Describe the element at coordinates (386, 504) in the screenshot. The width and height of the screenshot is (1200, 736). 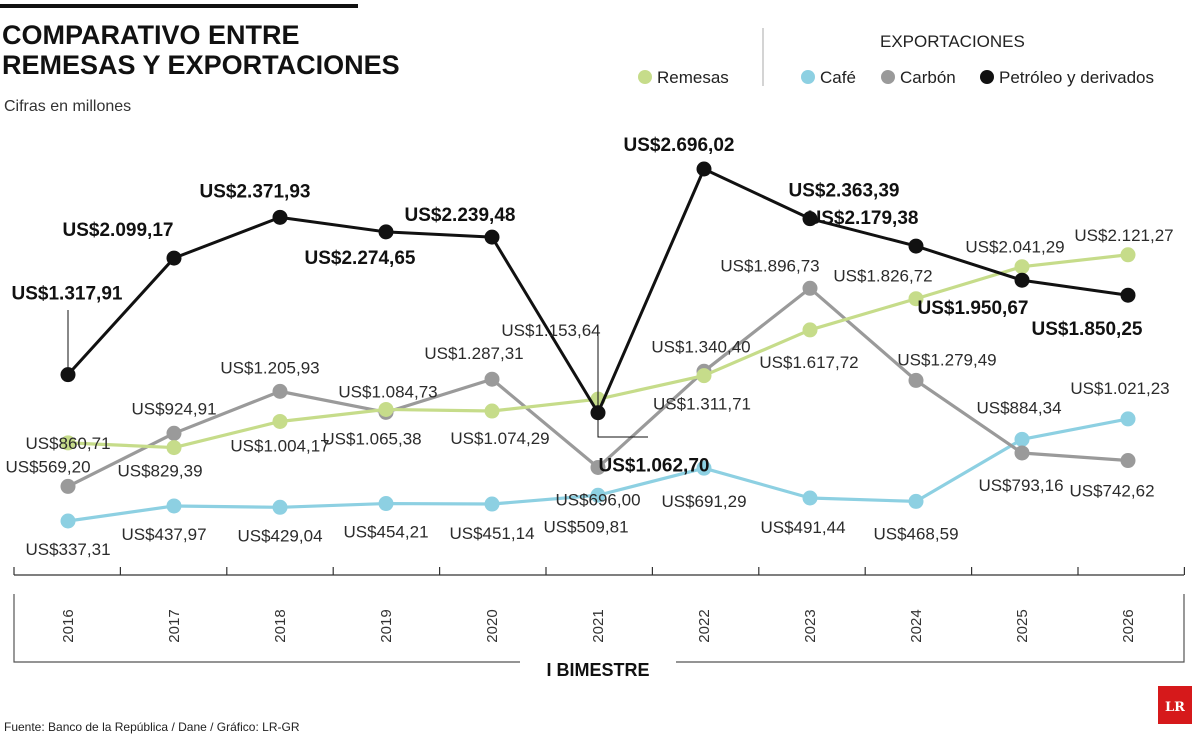
I see `point-cafe-2019` at that location.